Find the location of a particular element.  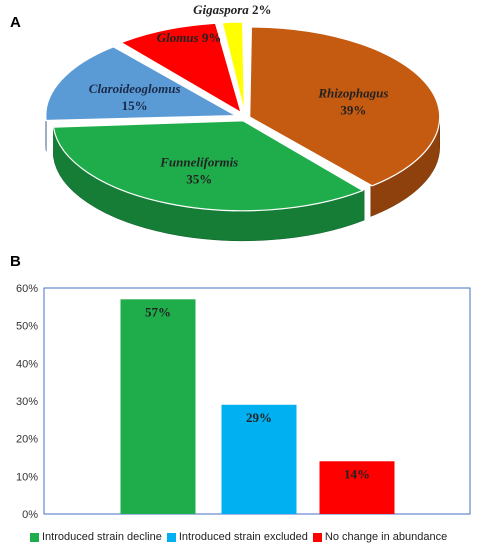

pie-value-claroideoglomus: 15% is located at coordinates (135, 105).